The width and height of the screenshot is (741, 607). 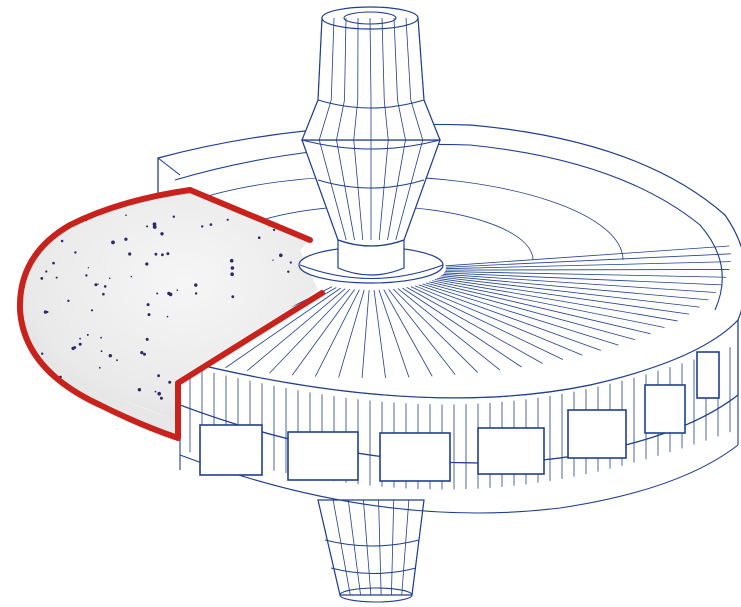 I want to click on inlet-cone, so click(x=371, y=145).